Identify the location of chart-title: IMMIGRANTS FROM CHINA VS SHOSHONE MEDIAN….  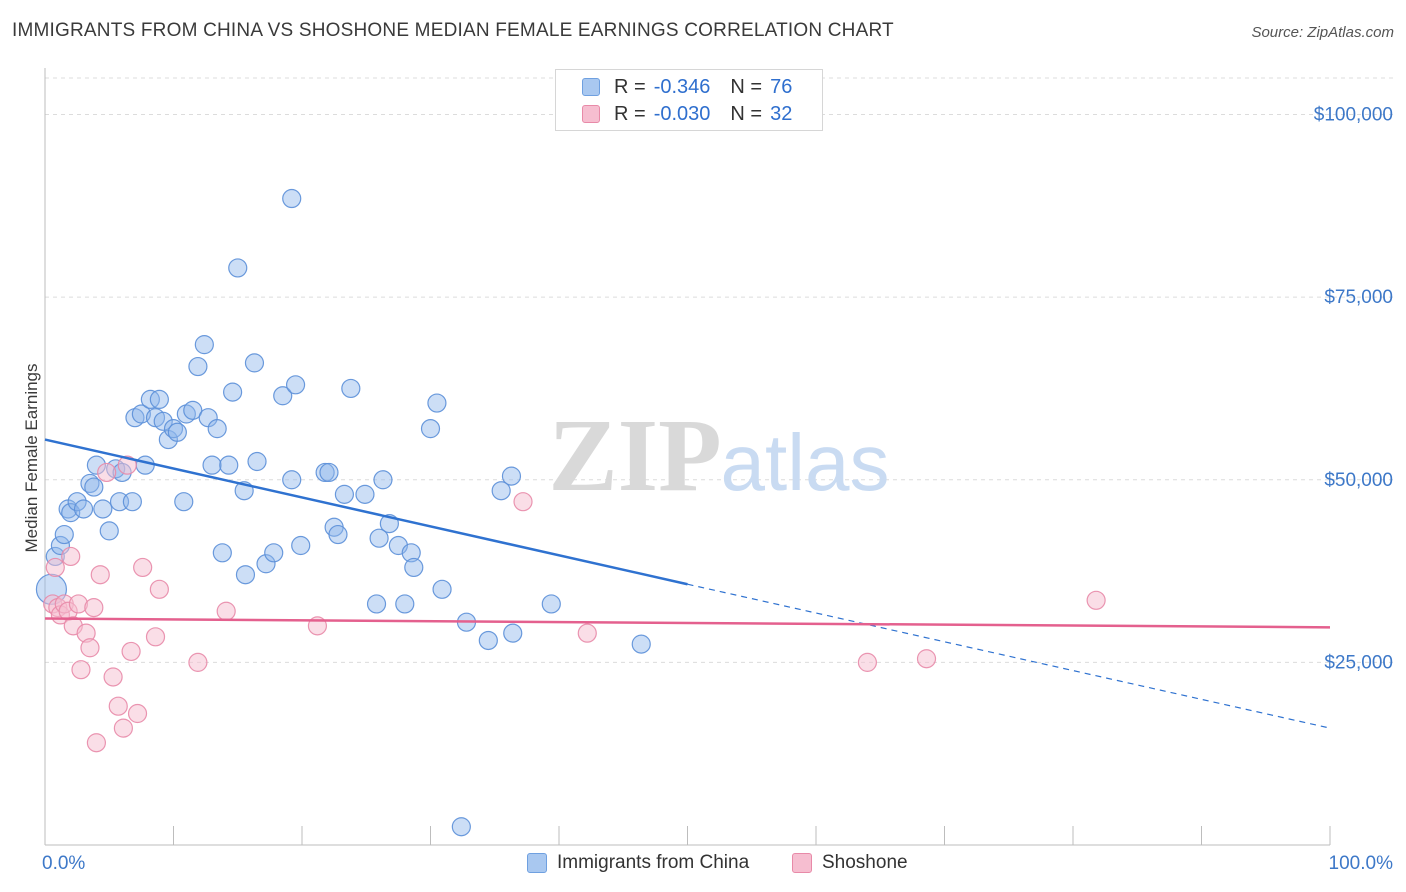
(453, 30).